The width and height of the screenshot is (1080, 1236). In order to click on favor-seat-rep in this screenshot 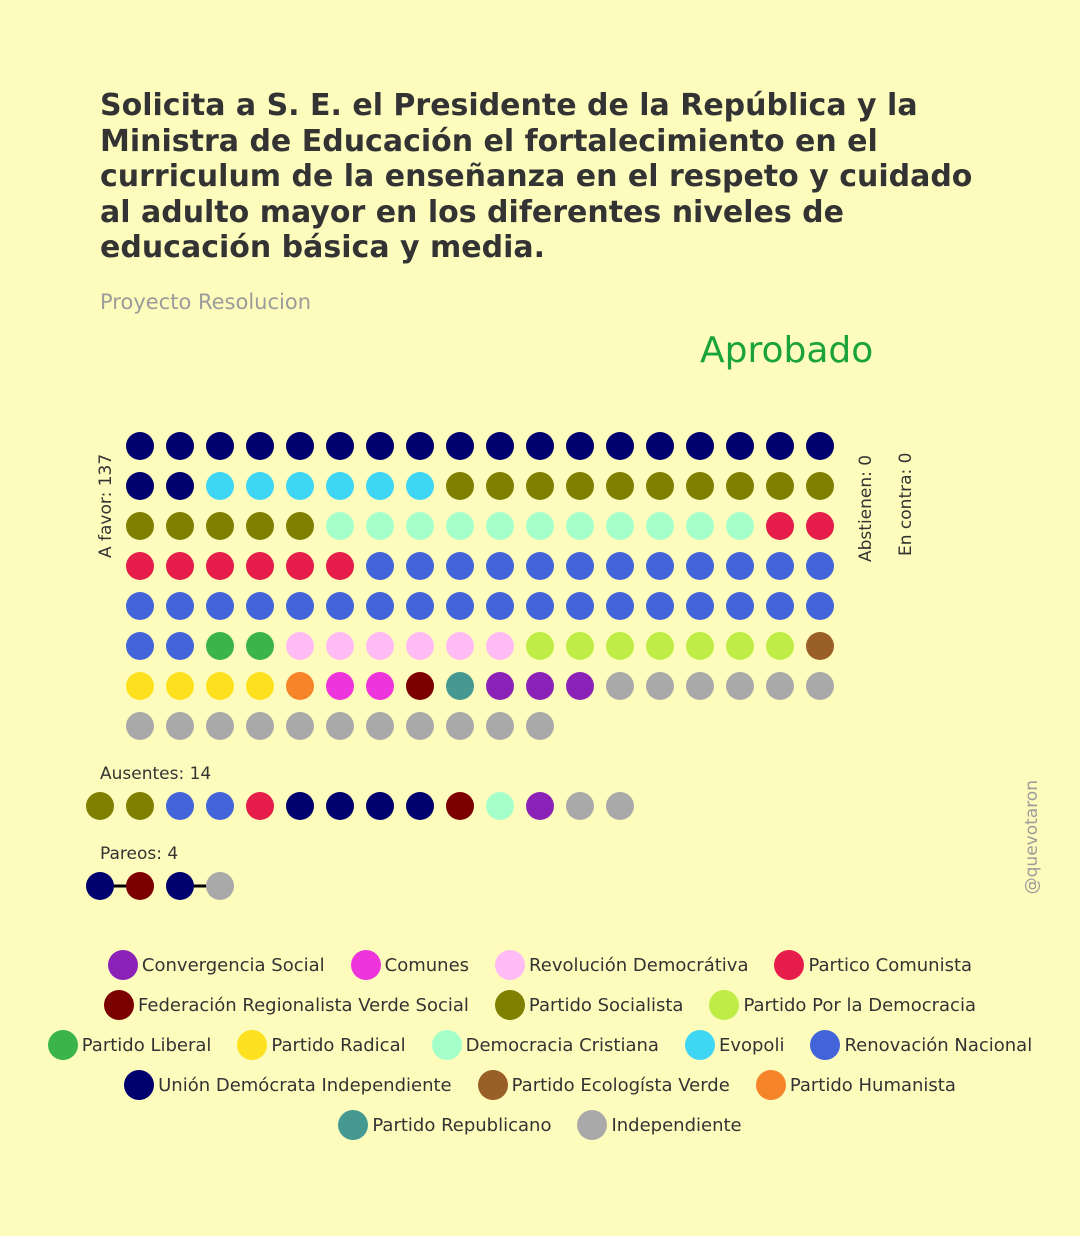, I will do `click(460, 686)`.